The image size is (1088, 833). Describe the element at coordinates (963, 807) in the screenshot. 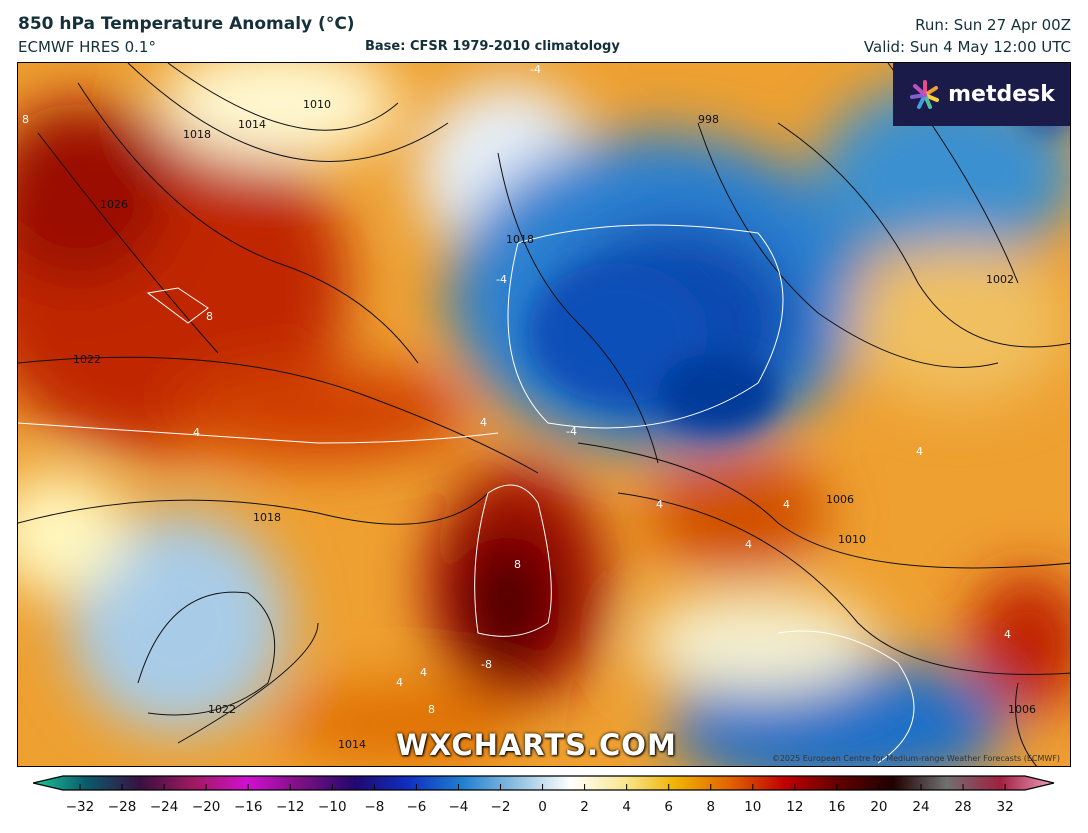

I see `colorbar-tick-label: 28` at that location.